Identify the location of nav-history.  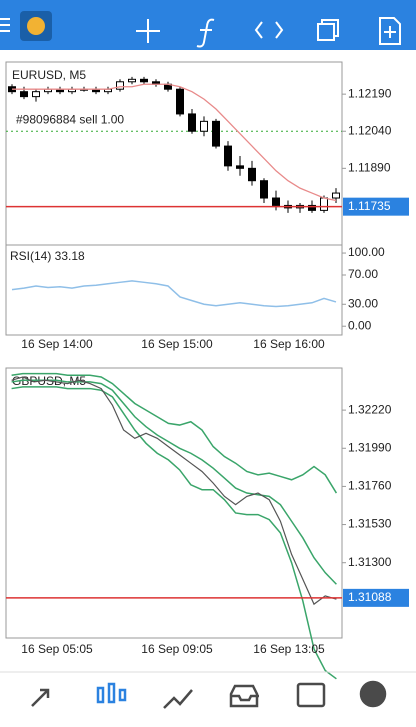
(244, 696).